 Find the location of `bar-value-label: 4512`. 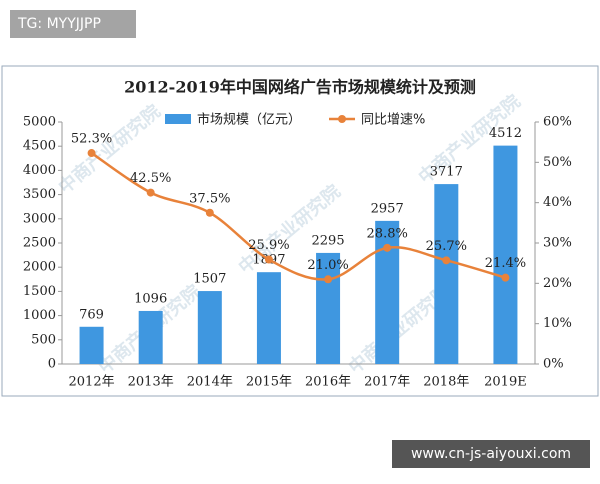

bar-value-label: 4512 is located at coordinates (505, 133).